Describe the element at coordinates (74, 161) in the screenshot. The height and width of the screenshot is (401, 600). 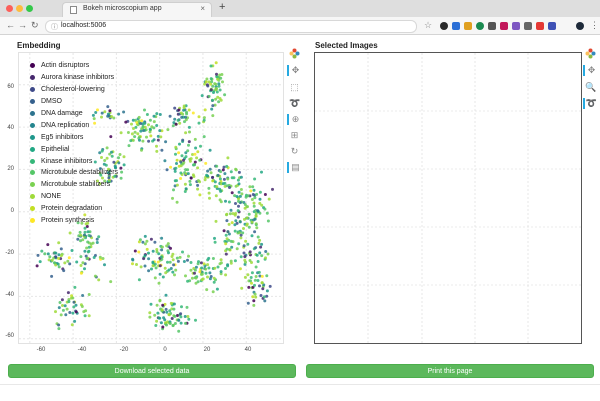
I see `legend-item: Kinase inhibitors` at that location.